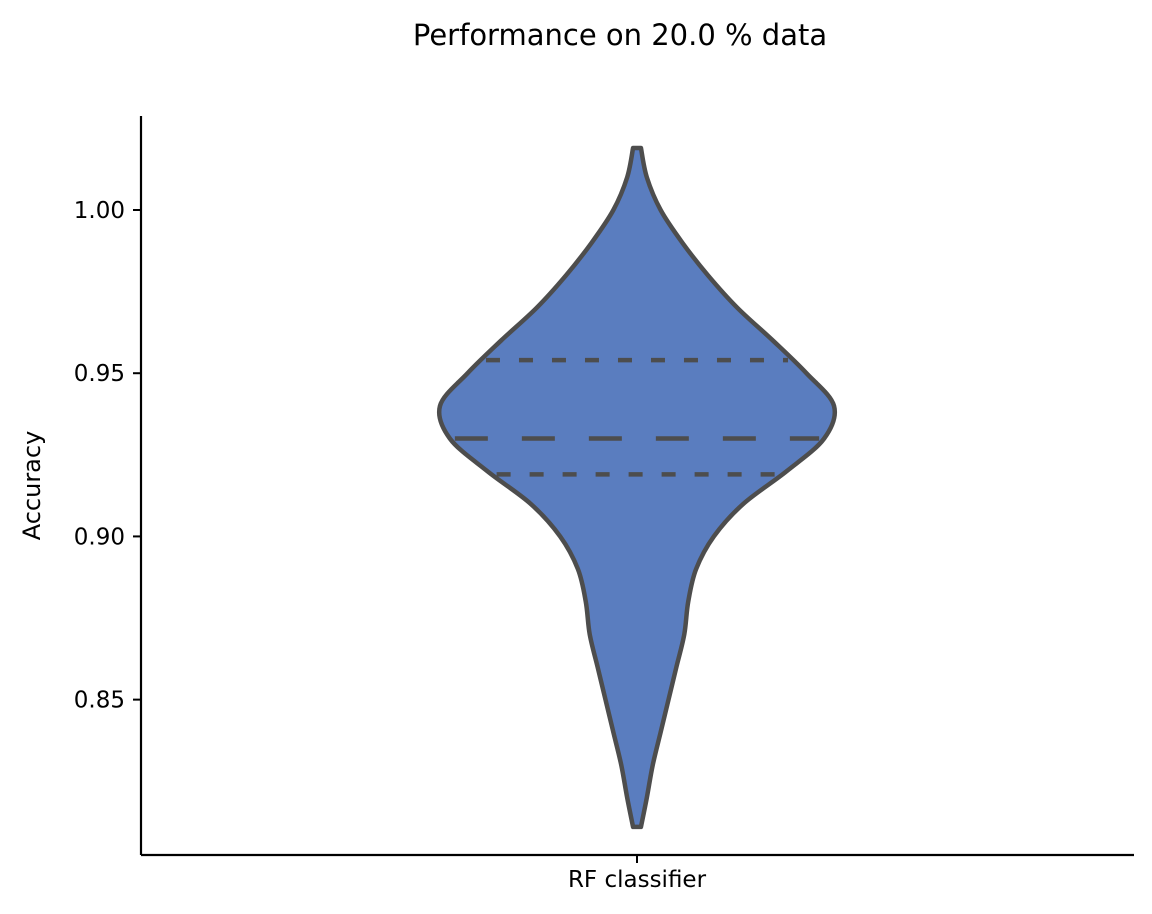 This screenshot has height=914, width=1152. Describe the element at coordinates (32, 486) in the screenshot. I see `y-axis-label: Accuracy` at that location.